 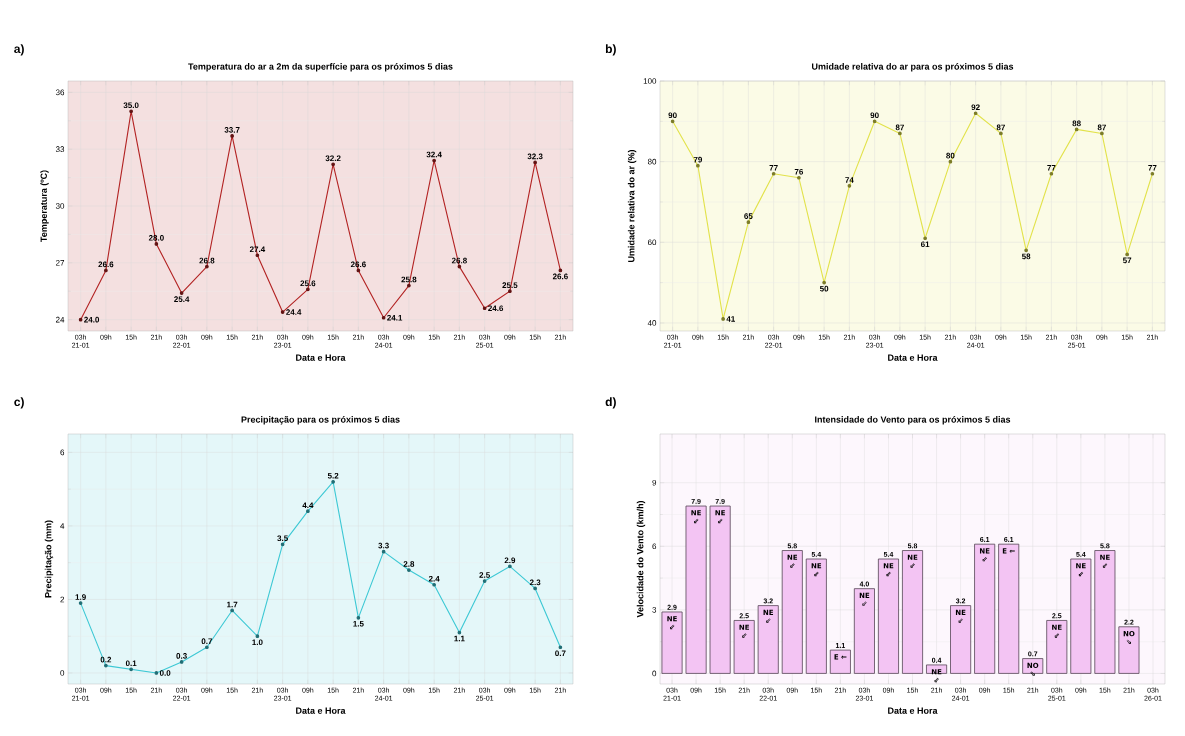 I want to click on data-label: 25.6, so click(x=308, y=283).